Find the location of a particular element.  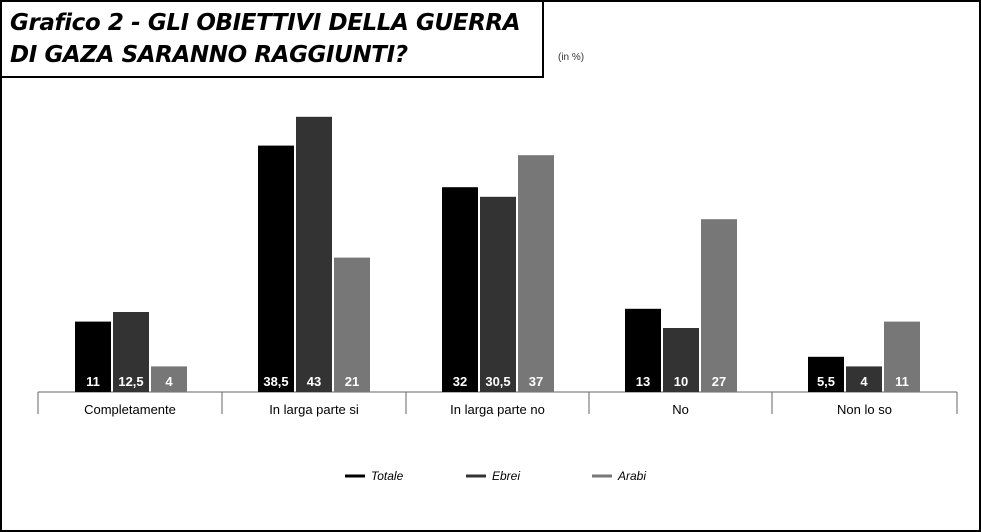

legend-label-totale: Totale is located at coordinates (387, 476).